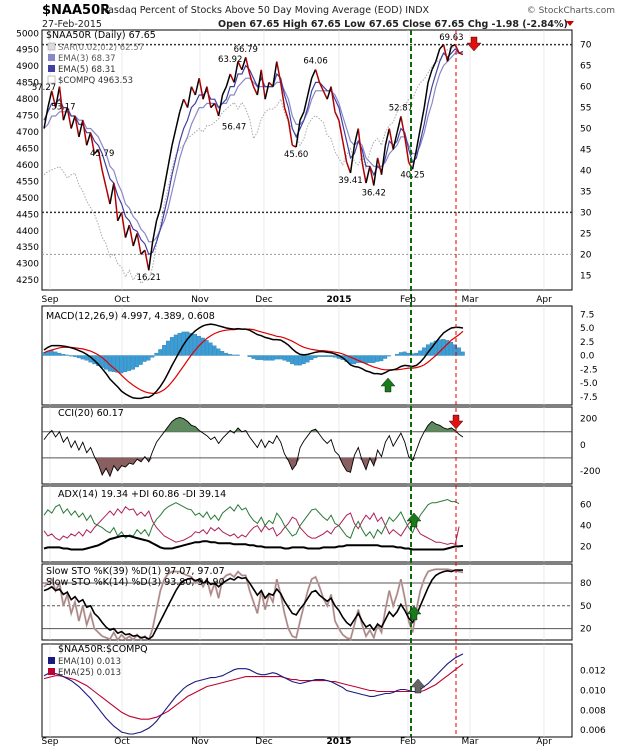 The height and width of the screenshot is (750, 620). What do you see at coordinates (87, 70) in the screenshot?
I see `legend-ema5: EMA(5) 68.31` at bounding box center [87, 70].